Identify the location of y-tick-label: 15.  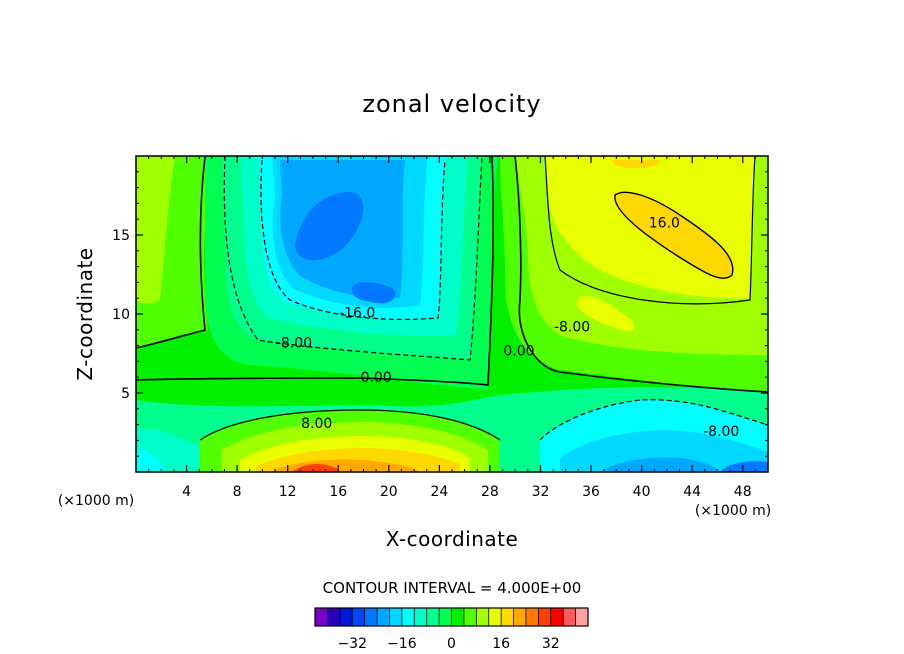
(121, 236).